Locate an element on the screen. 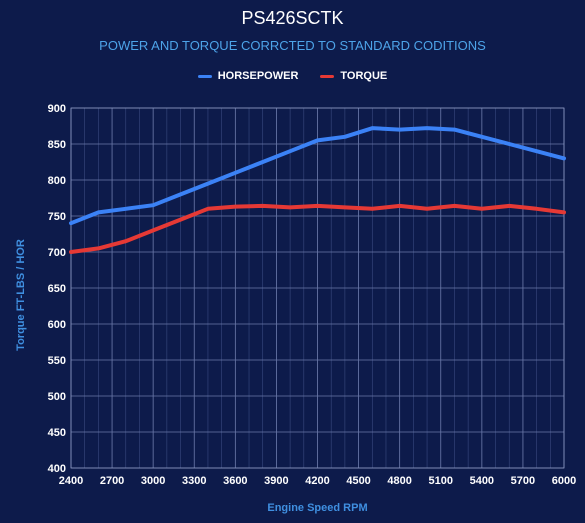  x-tick-label: 4500 is located at coordinates (358, 481).